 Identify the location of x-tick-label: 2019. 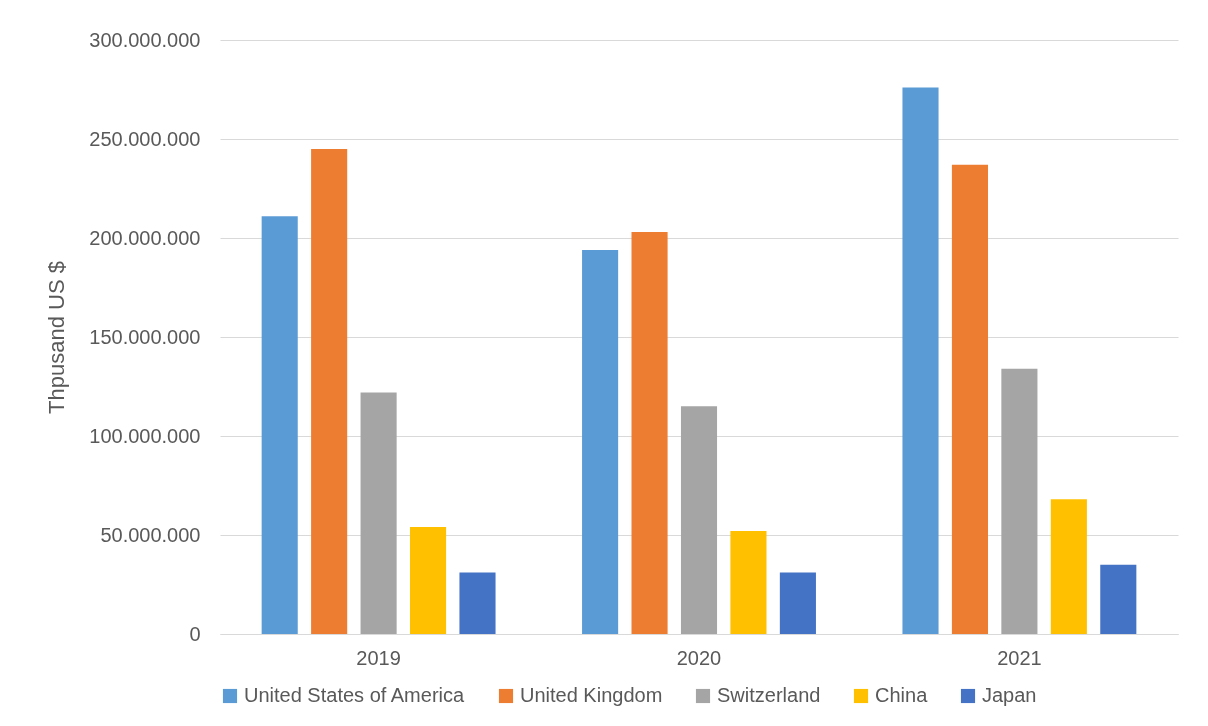
(378, 657).